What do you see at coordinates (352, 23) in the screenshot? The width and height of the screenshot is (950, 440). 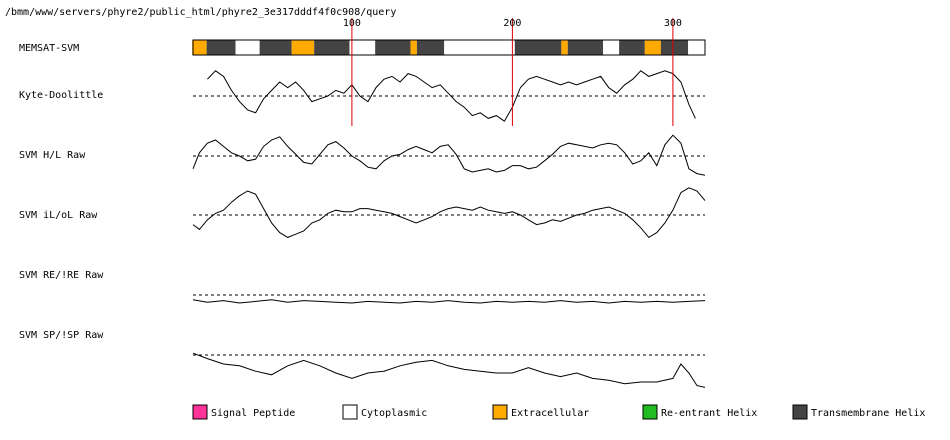 I see `tick-label-100: 100` at bounding box center [352, 23].